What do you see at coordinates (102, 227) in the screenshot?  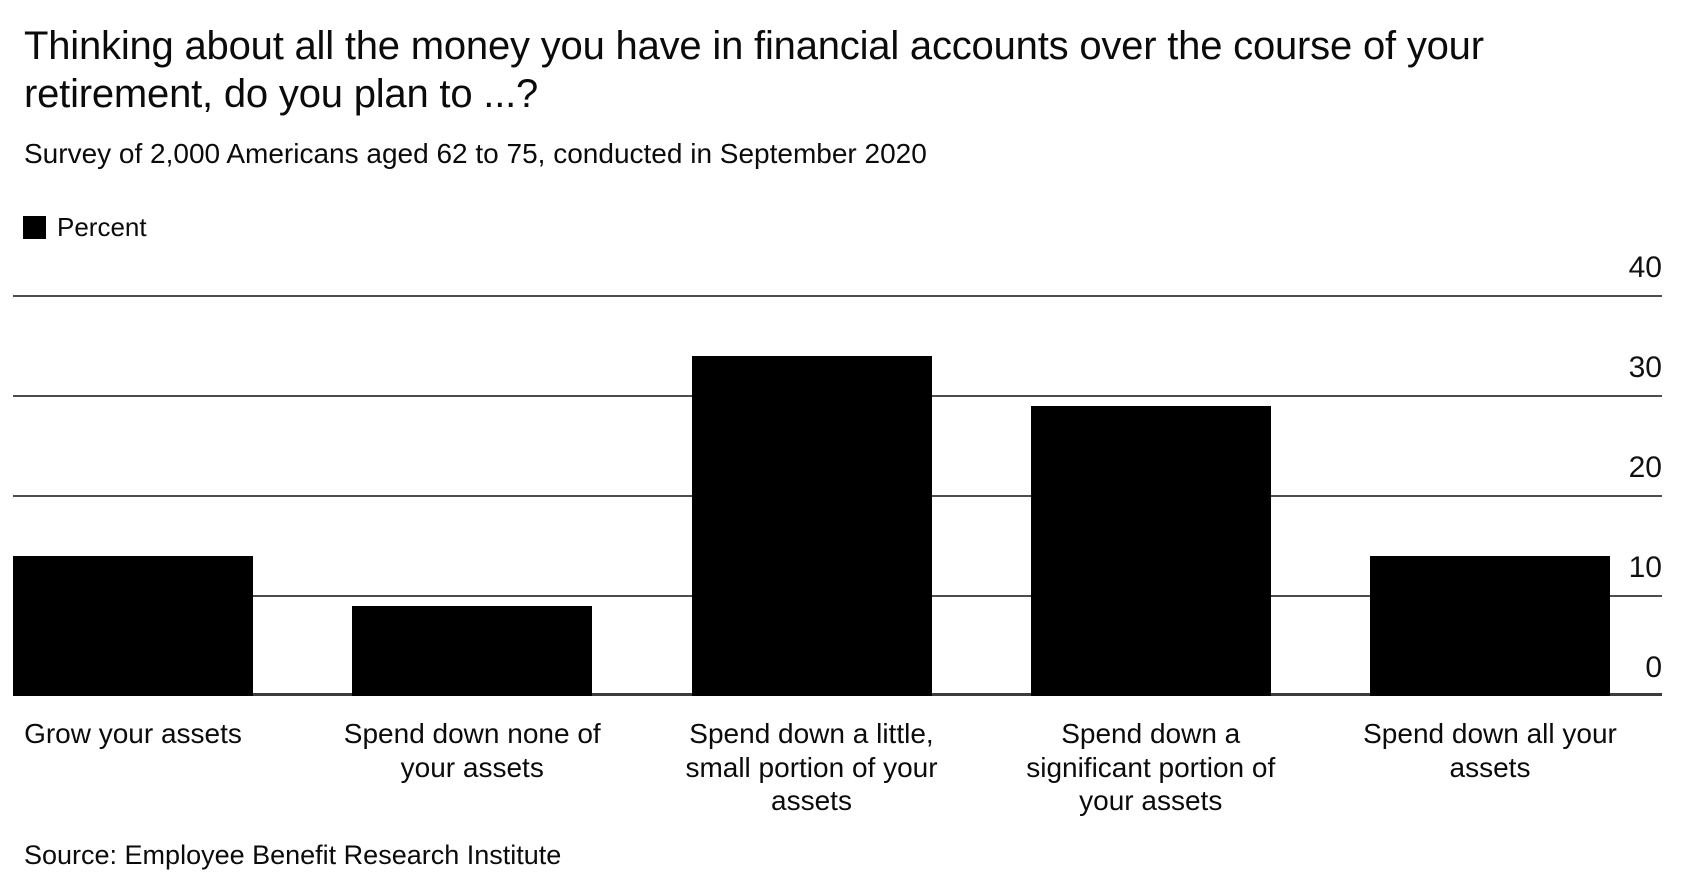 I see `legend-label: Percent` at bounding box center [102, 227].